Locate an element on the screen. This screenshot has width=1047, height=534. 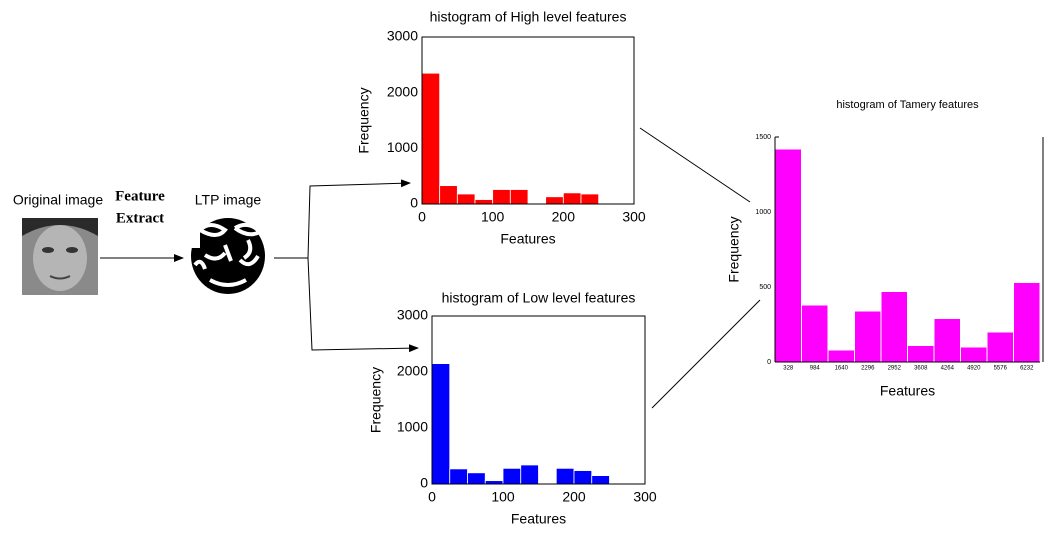
x-tick-label: 6232 is located at coordinates (1027, 369).